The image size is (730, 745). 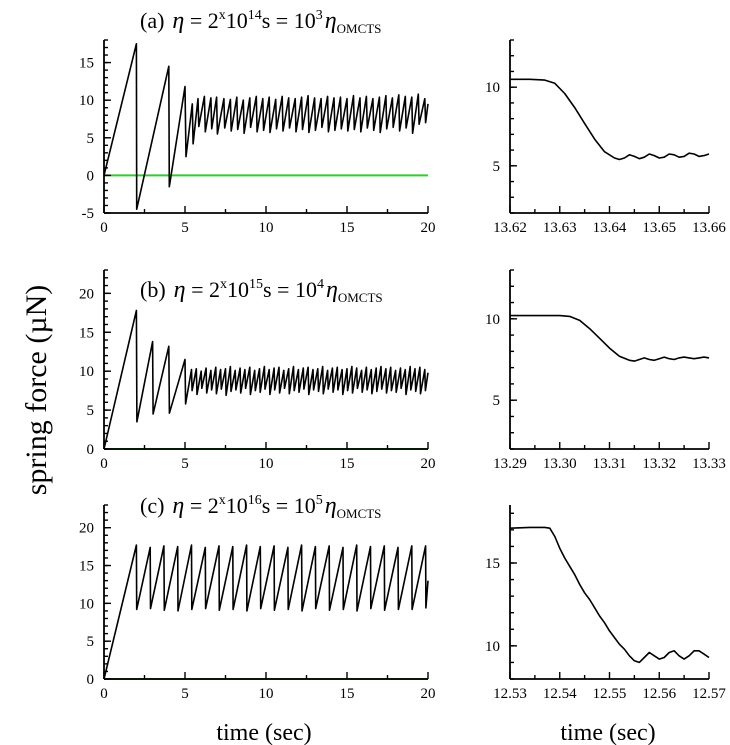 I want to click on x-tick-label: 13.32, so click(x=659, y=464).